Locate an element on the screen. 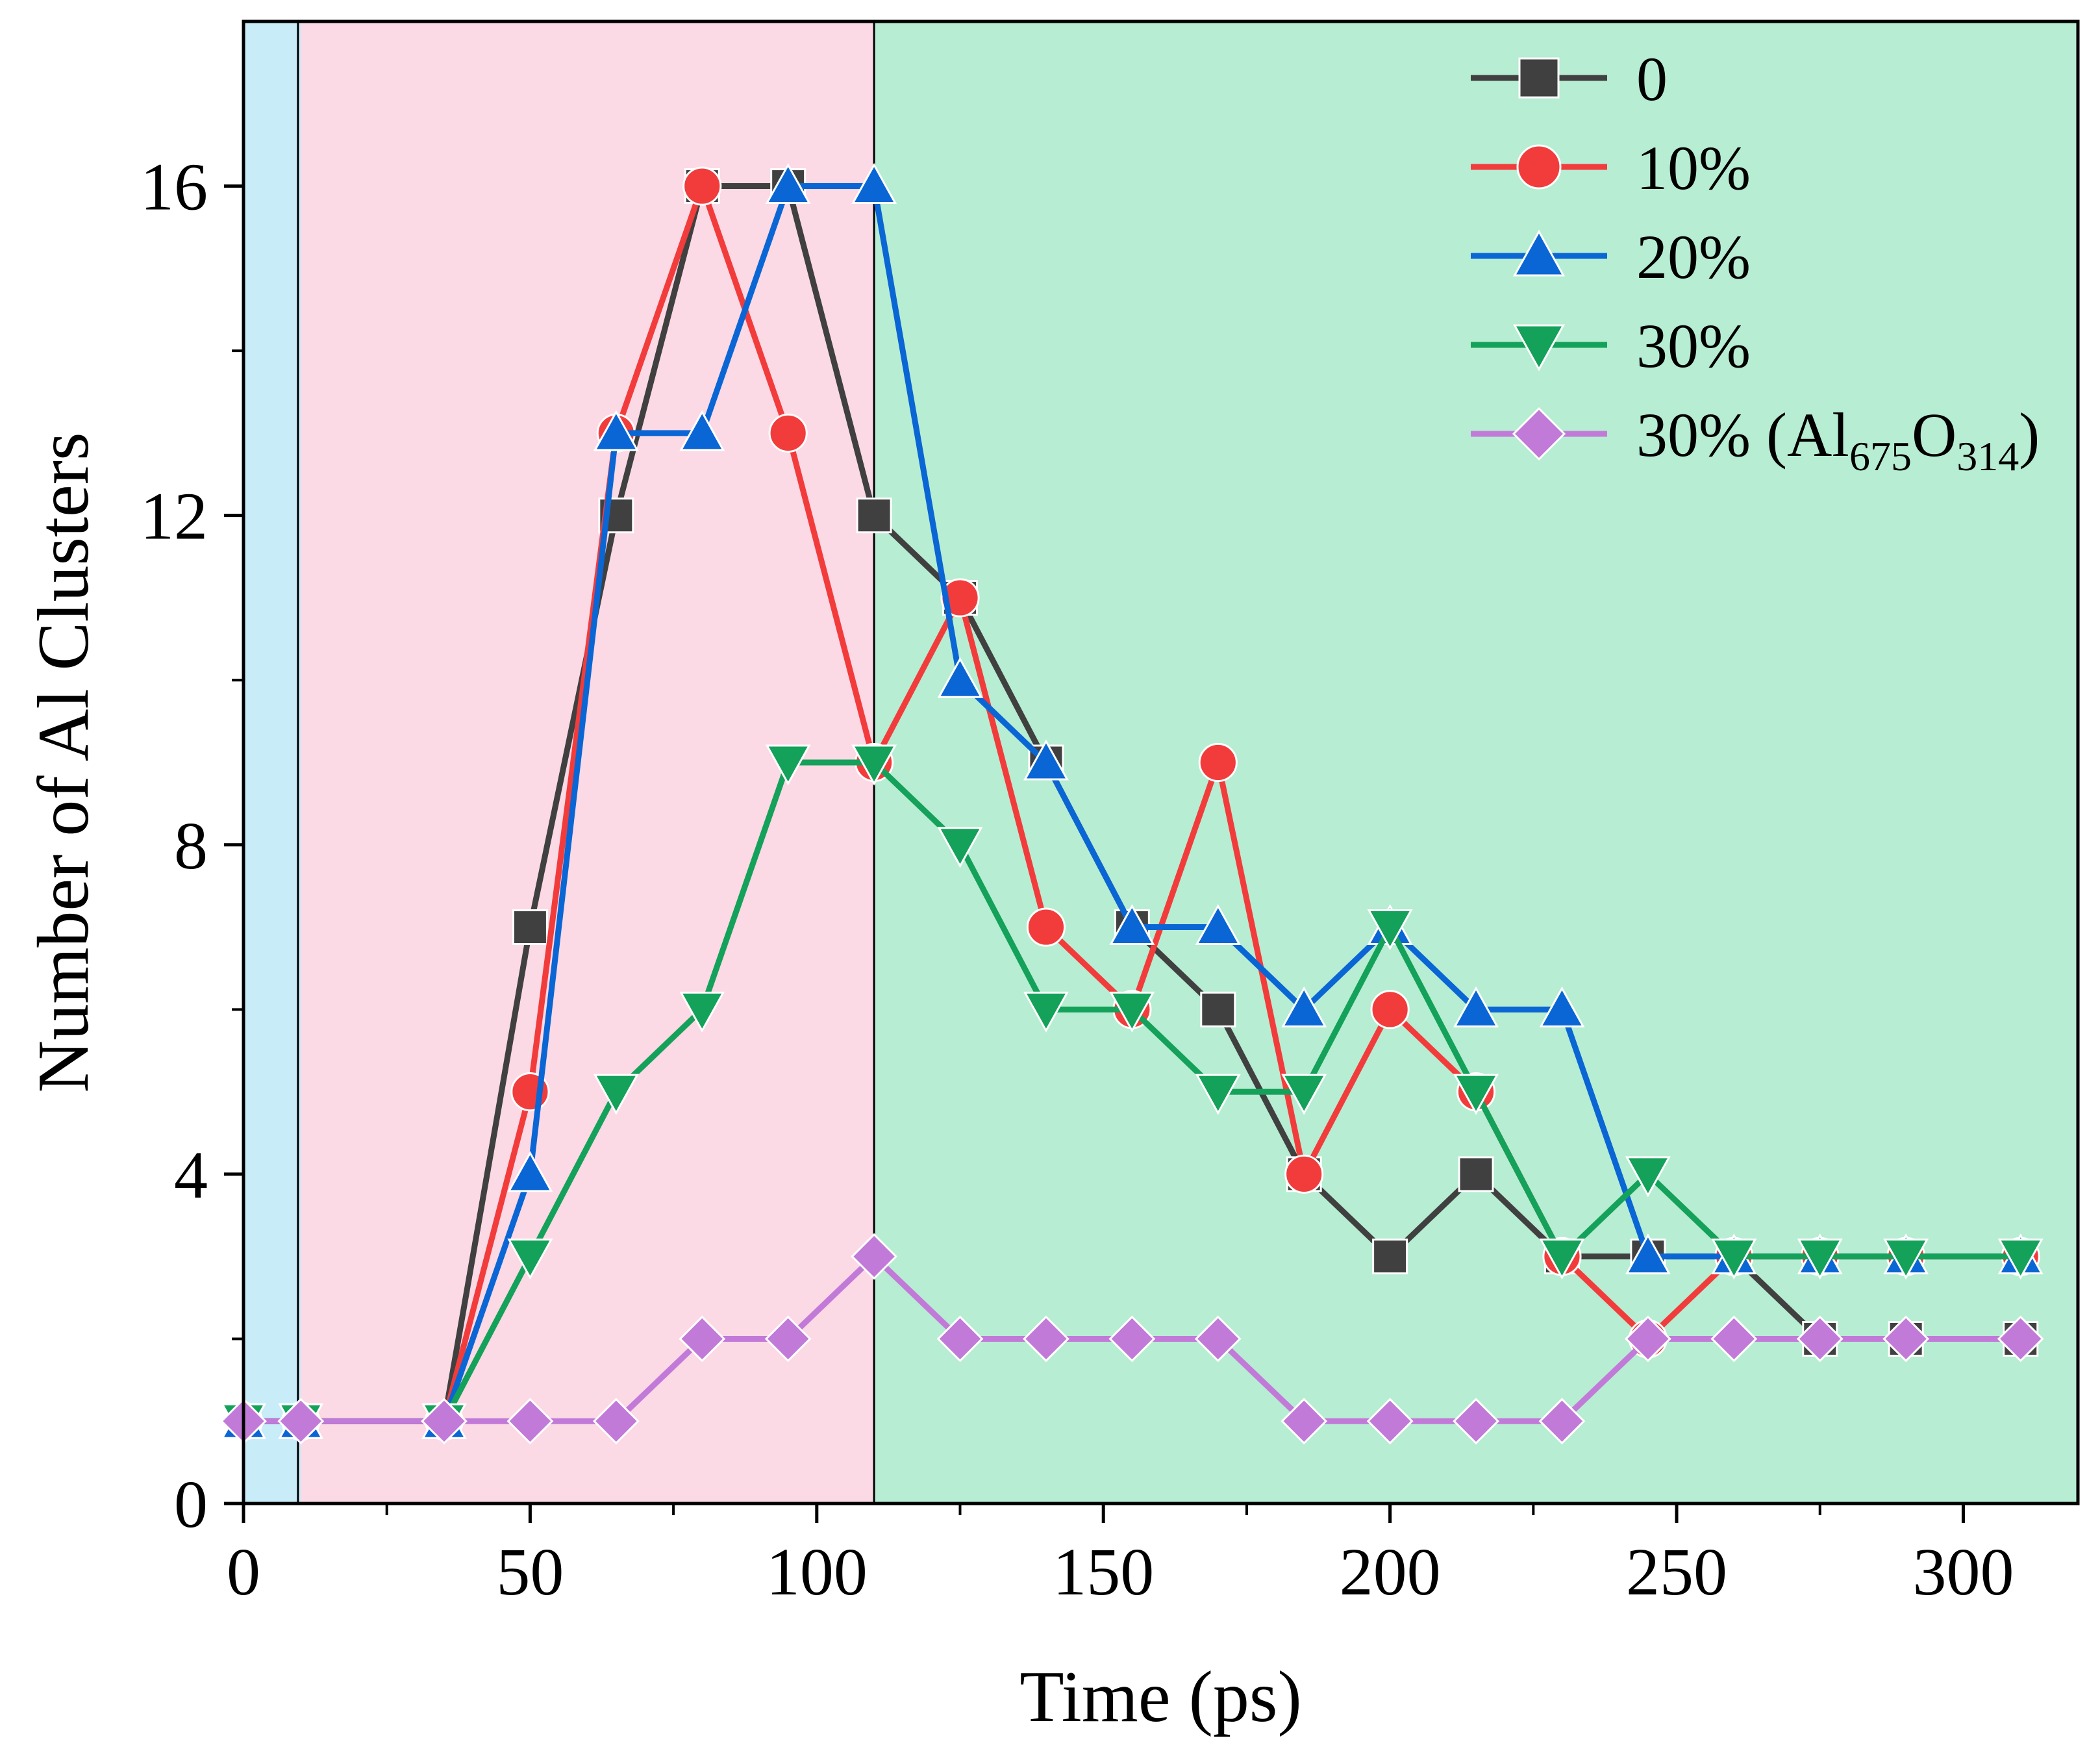  legend-entry-4: 30% is located at coordinates (1611, 346).